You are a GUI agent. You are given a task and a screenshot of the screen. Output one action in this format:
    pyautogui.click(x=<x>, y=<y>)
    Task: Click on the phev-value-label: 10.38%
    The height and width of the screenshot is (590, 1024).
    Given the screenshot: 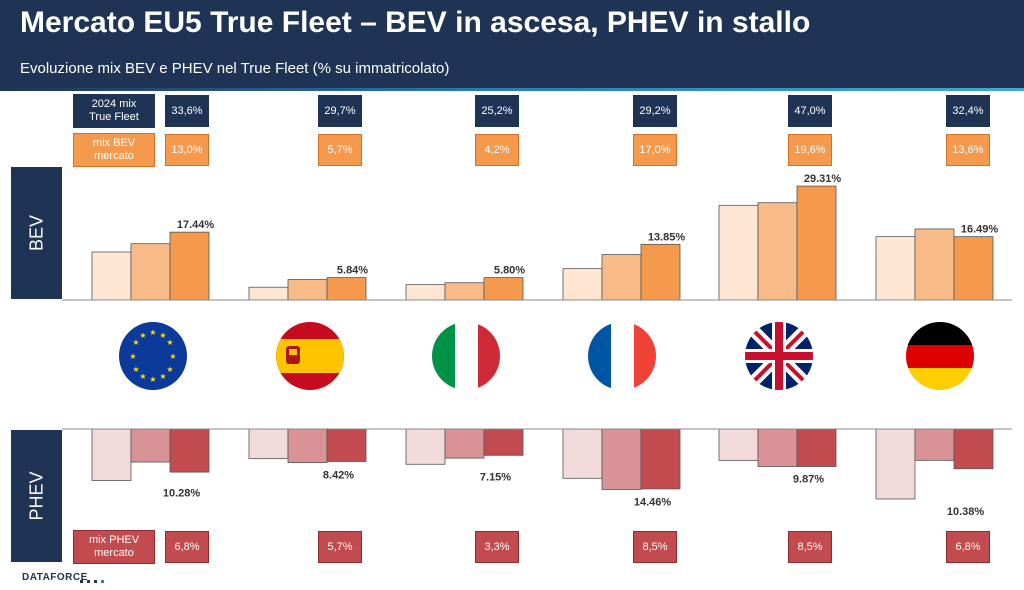 What is the action you would take?
    pyautogui.click(x=966, y=512)
    